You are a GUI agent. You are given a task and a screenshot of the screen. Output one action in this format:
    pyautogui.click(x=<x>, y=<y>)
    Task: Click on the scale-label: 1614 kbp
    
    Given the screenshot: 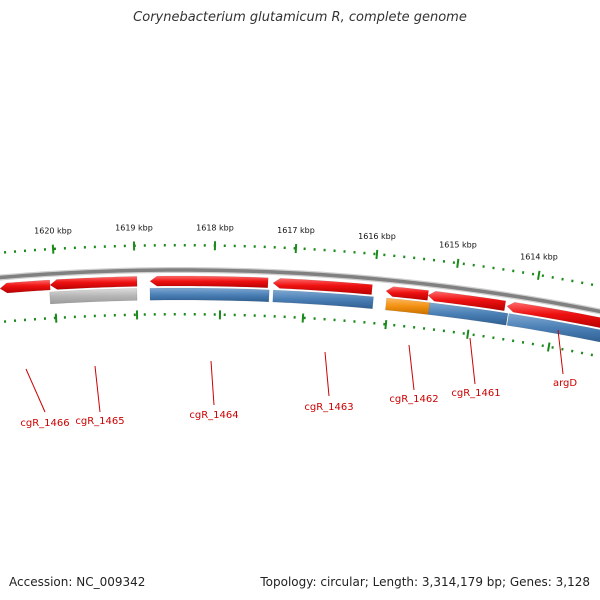 What is the action you would take?
    pyautogui.click(x=539, y=257)
    